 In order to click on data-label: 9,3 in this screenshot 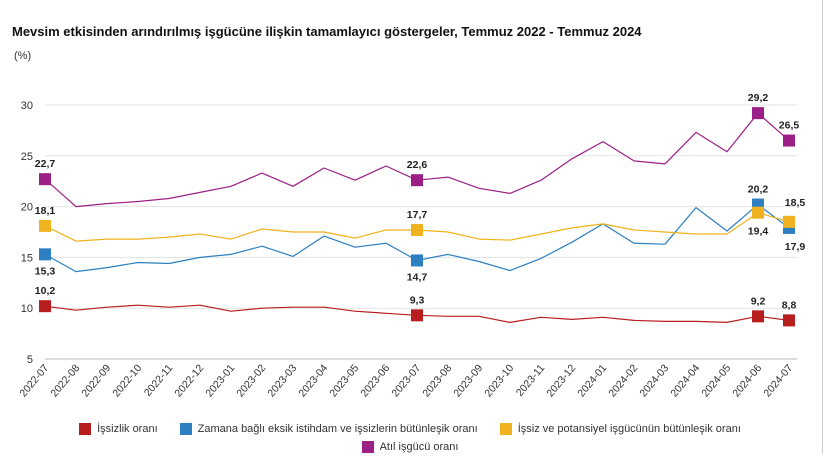, I will do `click(417, 300)`.